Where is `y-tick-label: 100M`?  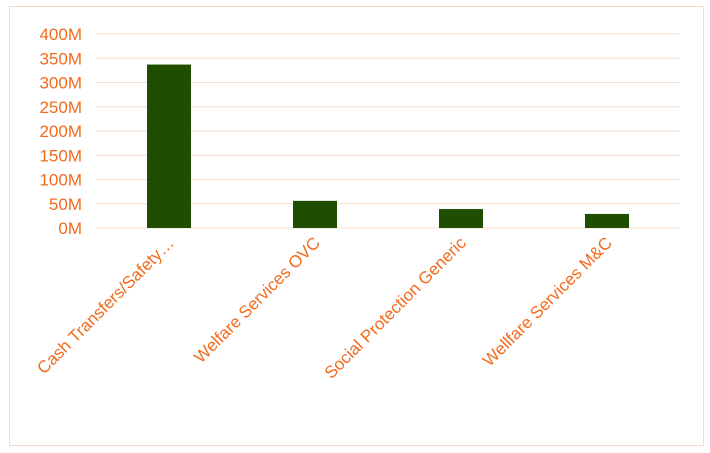 y-tick-label: 100M is located at coordinates (60, 180).